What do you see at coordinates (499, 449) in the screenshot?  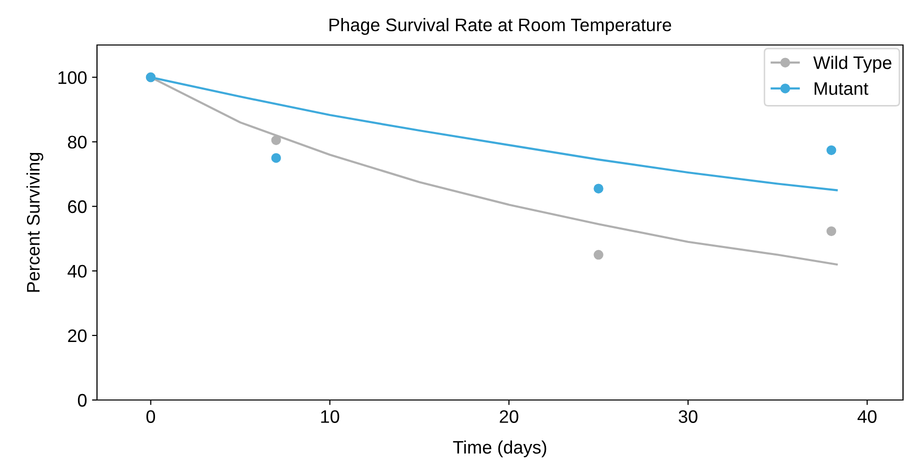 I see `x-axis-title: Time (days)` at bounding box center [499, 449].